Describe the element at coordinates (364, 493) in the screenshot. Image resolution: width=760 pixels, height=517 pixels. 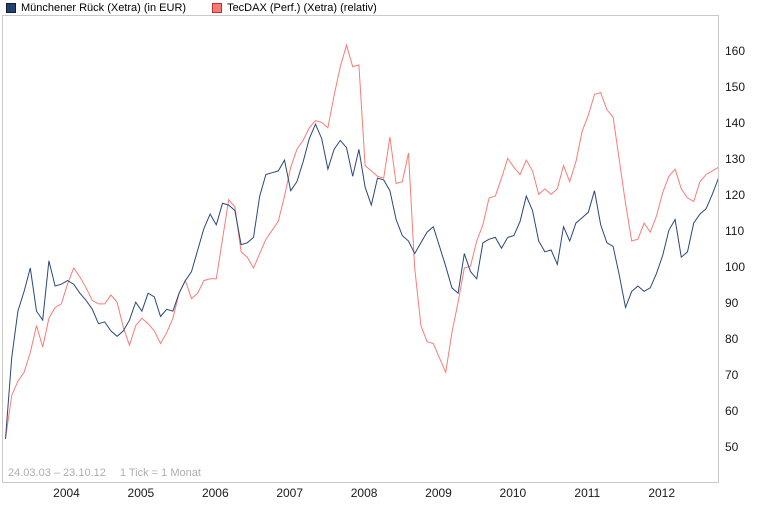
I see `x-tick-label: 2008` at that location.